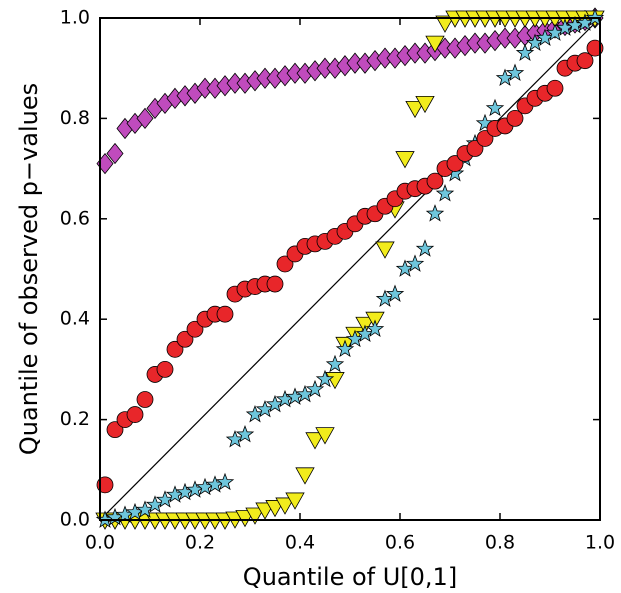  Describe the element at coordinates (75, 18) in the screenshot. I see `y-tick-label: 1.0` at that location.